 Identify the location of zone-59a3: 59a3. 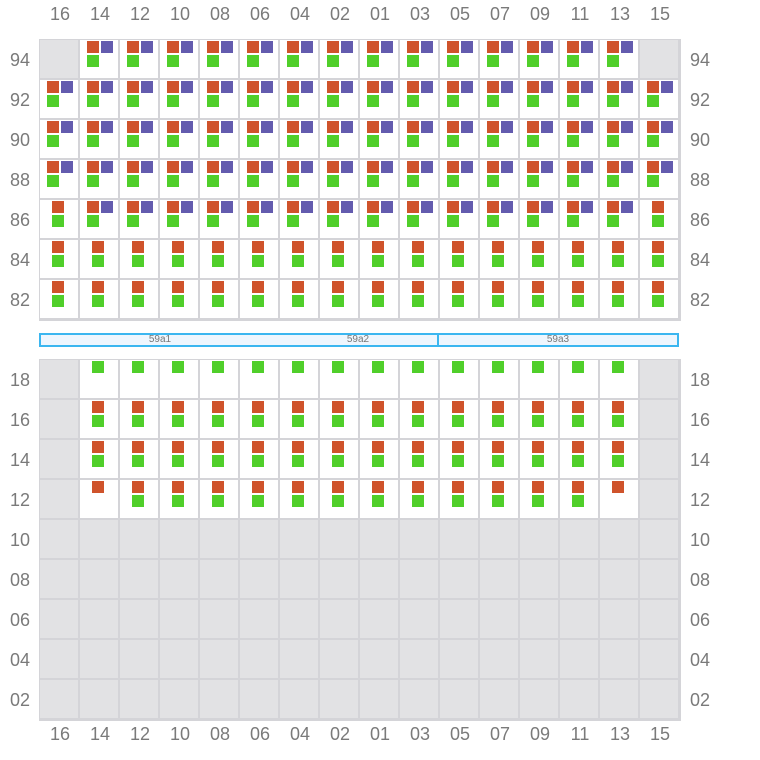
(559, 340).